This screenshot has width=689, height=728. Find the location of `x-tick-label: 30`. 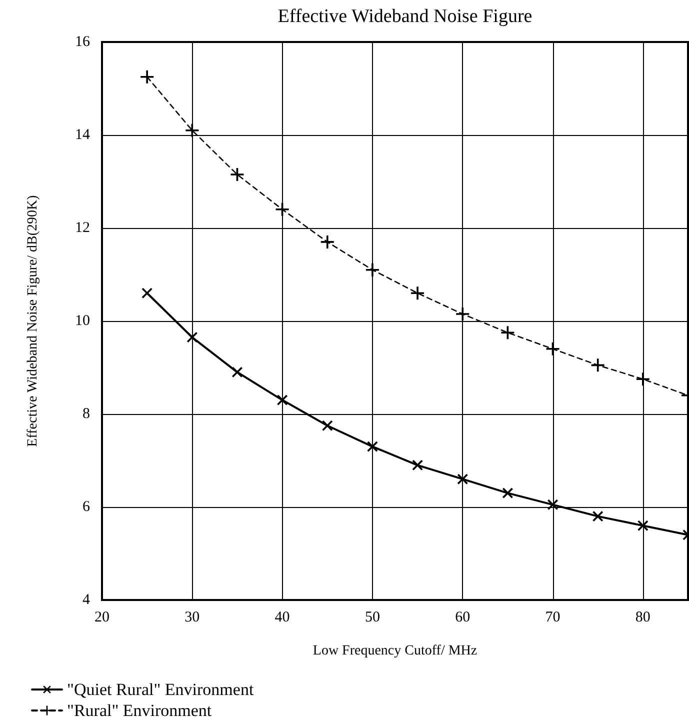

x-tick-label: 30 is located at coordinates (192, 618).